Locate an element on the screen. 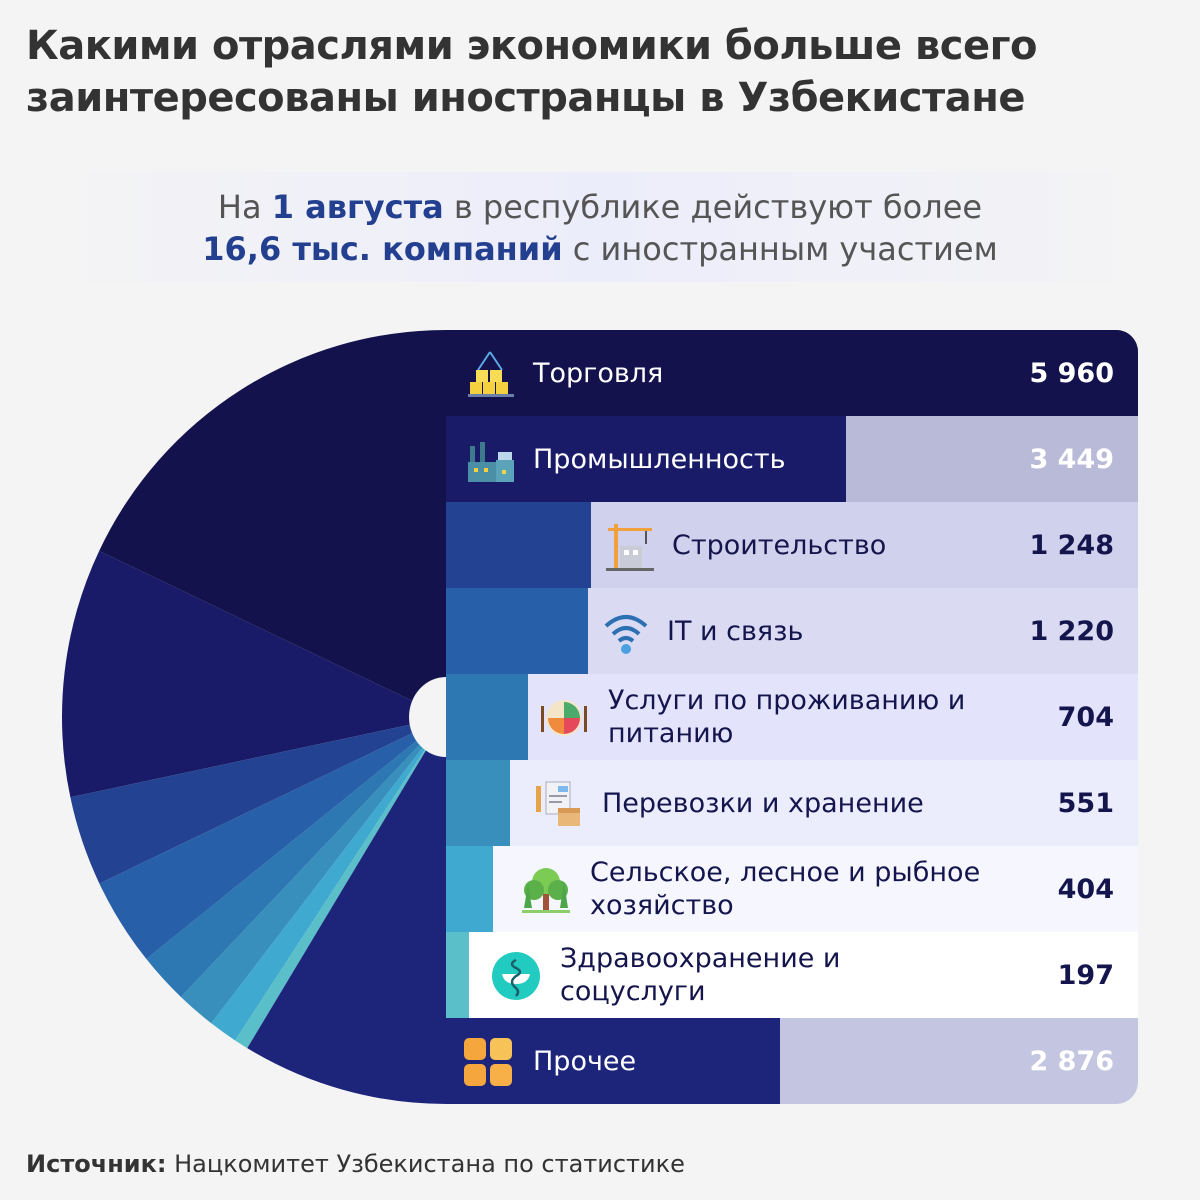 The height and width of the screenshot is (1200, 1200). crane-icon is located at coordinates (630, 546).